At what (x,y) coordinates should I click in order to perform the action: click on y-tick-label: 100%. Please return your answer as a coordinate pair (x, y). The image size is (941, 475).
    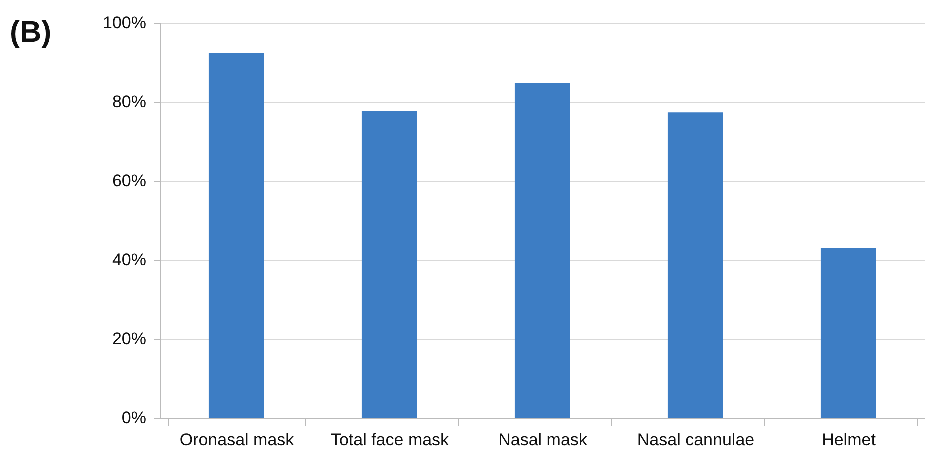
    Looking at the image, I should click on (124, 23).